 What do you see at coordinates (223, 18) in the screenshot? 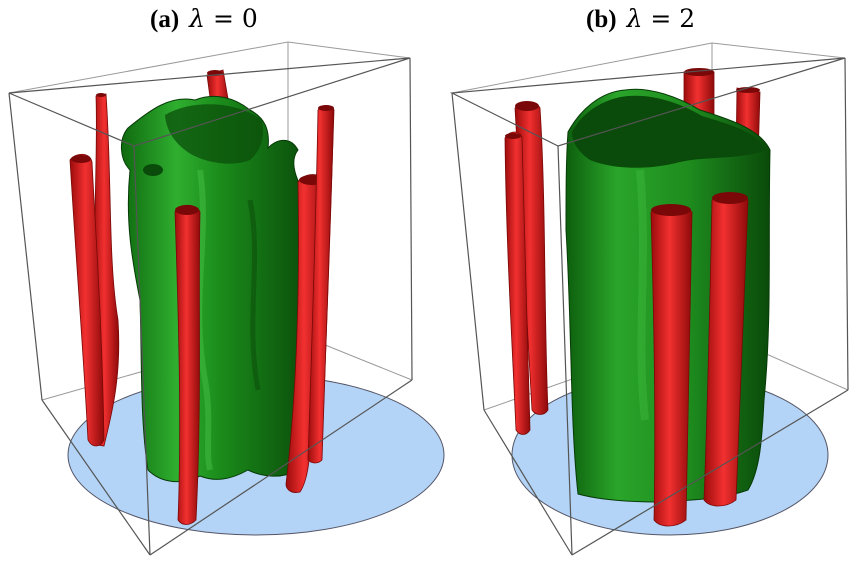
I see `panel-a-equals: =` at bounding box center [223, 18].